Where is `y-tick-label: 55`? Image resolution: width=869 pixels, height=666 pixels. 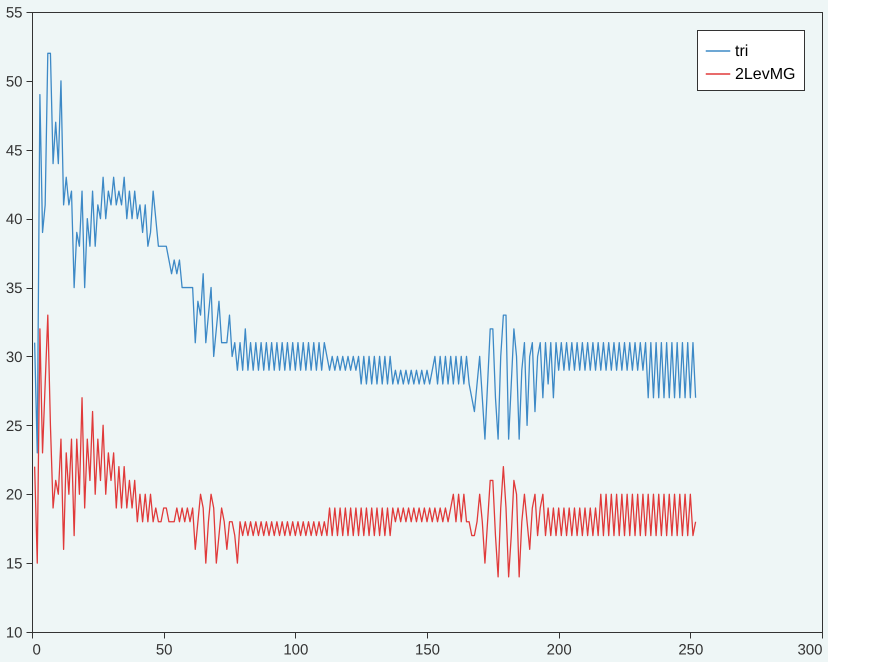
y-tick-label: 55 is located at coordinates (14, 13).